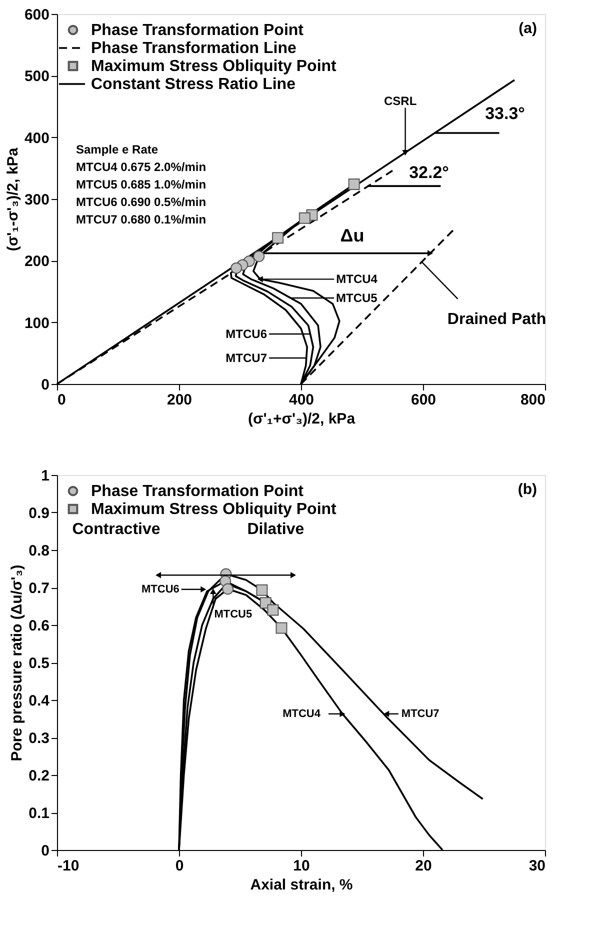  What do you see at coordinates (37, 138) in the screenshot?
I see `y-tick-label: 400` at bounding box center [37, 138].